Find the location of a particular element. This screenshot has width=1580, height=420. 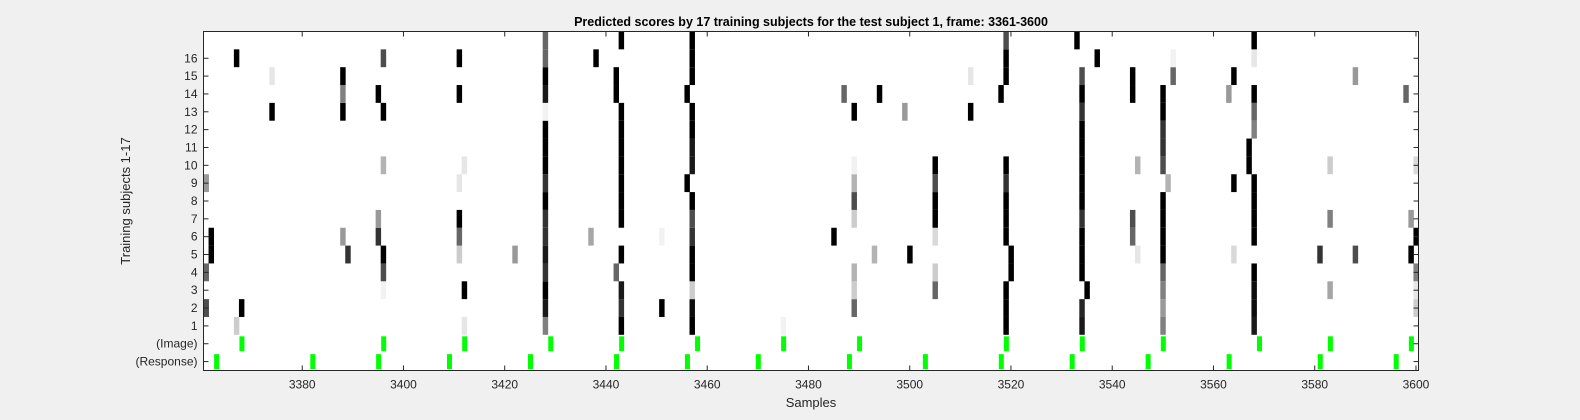

event-markers is located at coordinates (814, 352).